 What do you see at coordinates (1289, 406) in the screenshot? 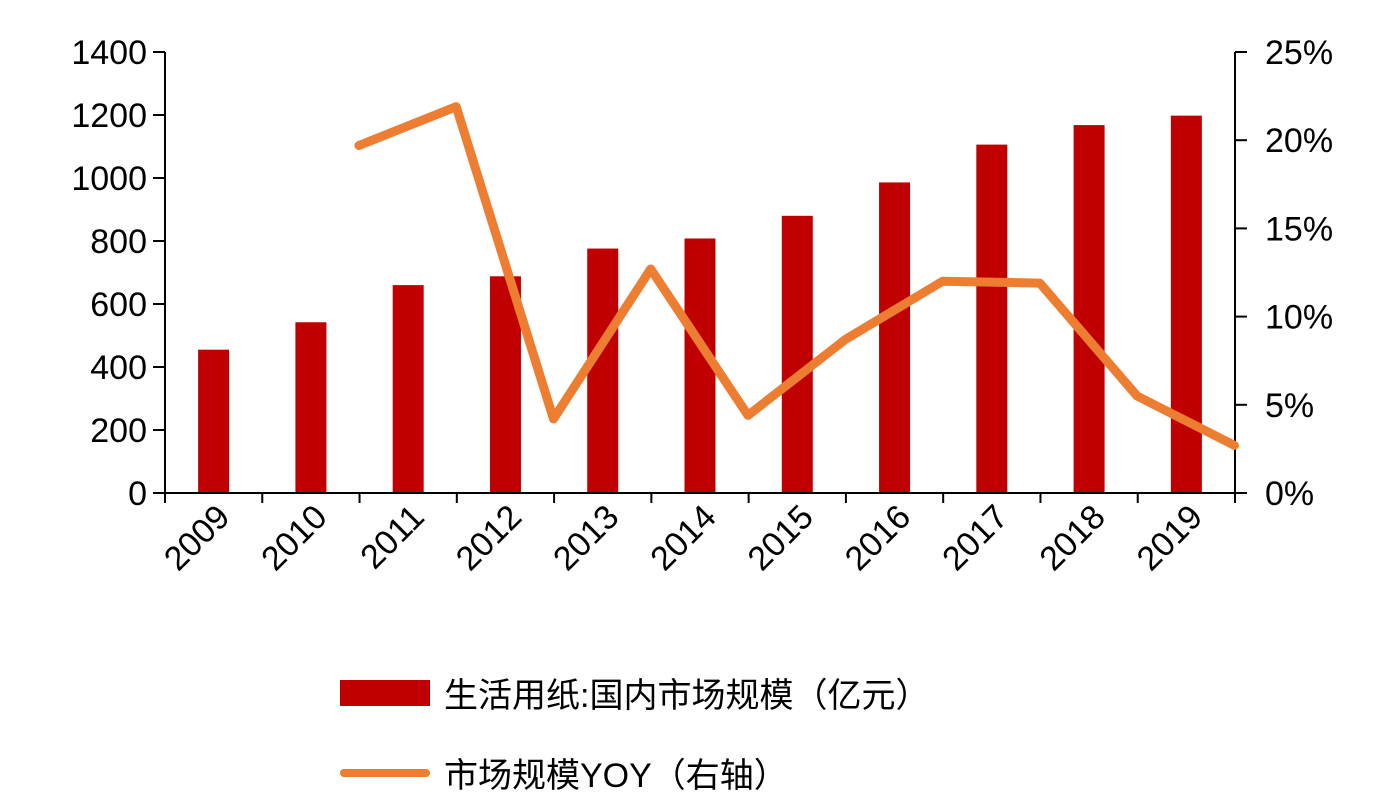
I see `y-right-tick-label: 5%` at bounding box center [1289, 406].